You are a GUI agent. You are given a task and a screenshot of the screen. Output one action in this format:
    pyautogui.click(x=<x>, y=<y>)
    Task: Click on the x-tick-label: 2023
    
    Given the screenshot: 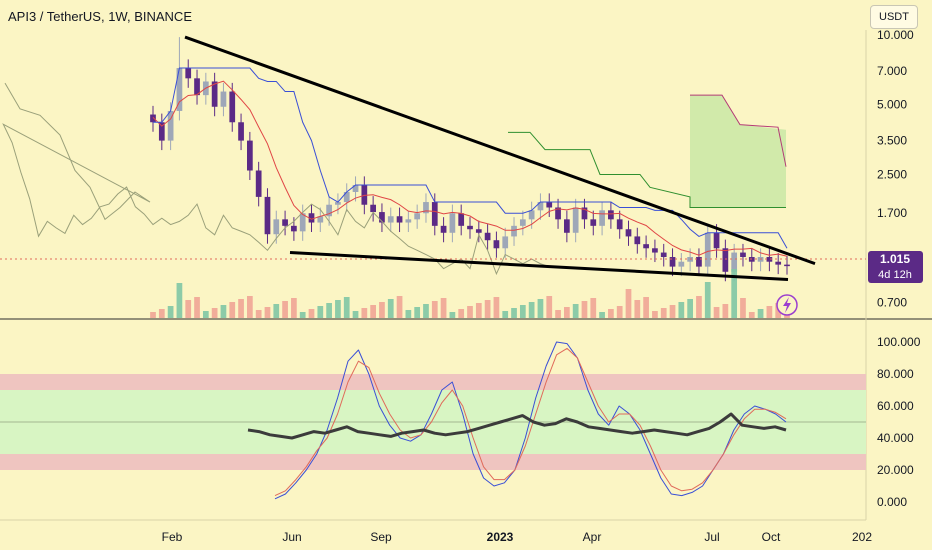 What is the action you would take?
    pyautogui.click(x=500, y=537)
    